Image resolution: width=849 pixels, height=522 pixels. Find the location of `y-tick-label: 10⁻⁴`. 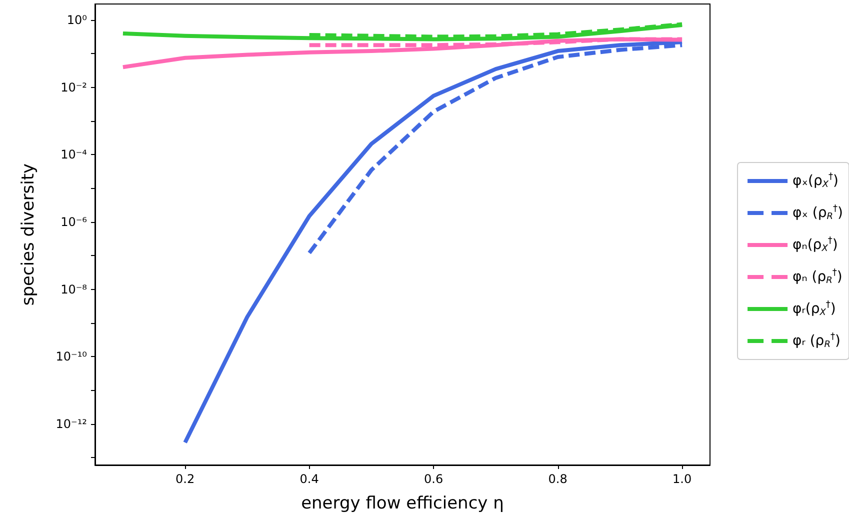

y-tick-label: 10⁻⁴ is located at coordinates (74, 155).